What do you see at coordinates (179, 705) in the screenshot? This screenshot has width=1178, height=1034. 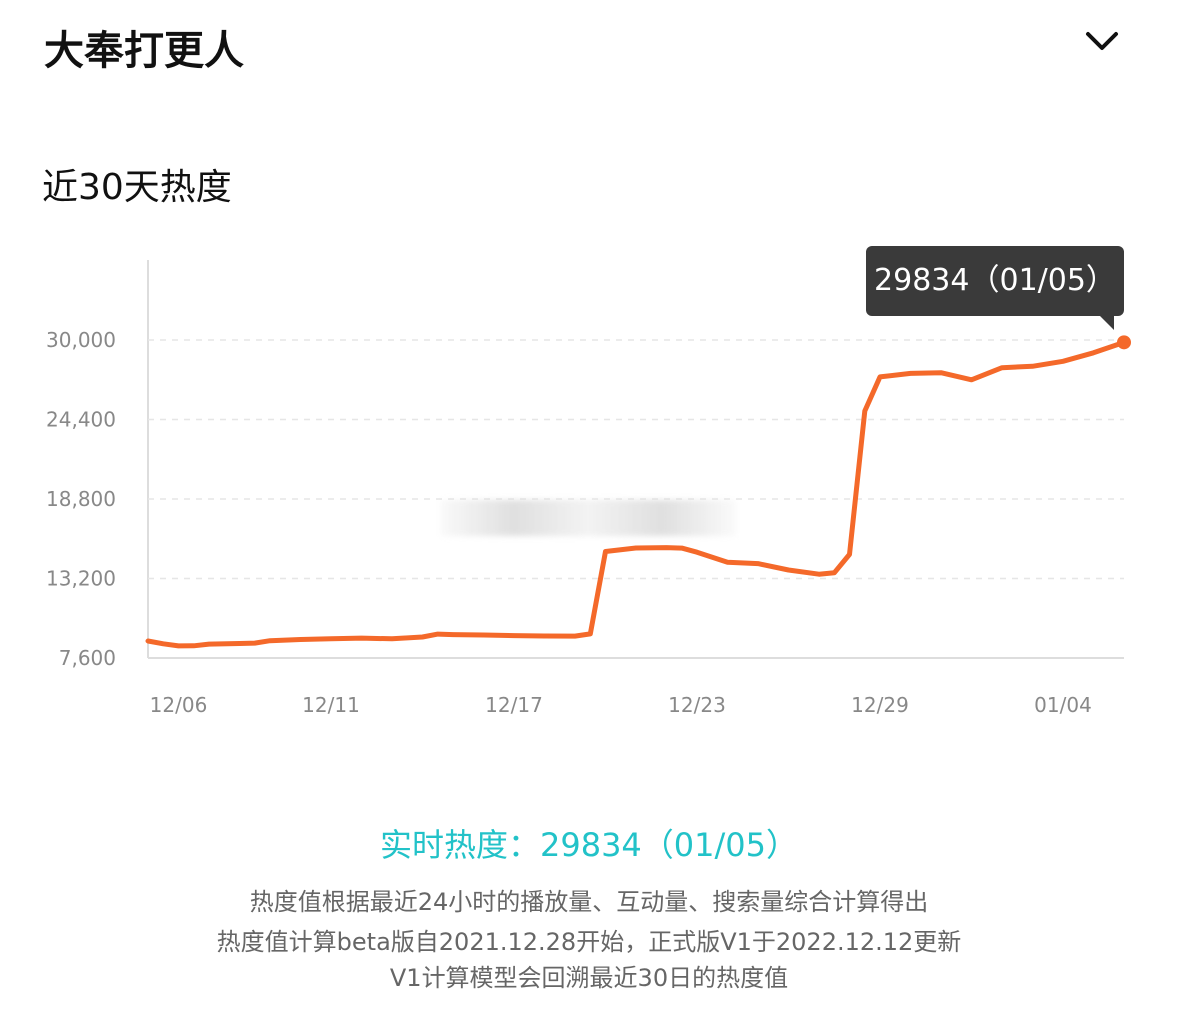 I see `x-tick-label: 12/06` at bounding box center [179, 705].